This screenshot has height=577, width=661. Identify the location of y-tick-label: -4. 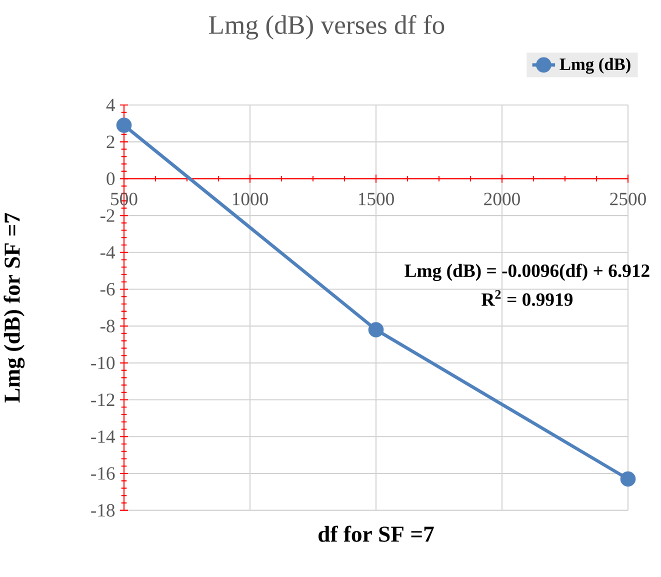
(108, 252).